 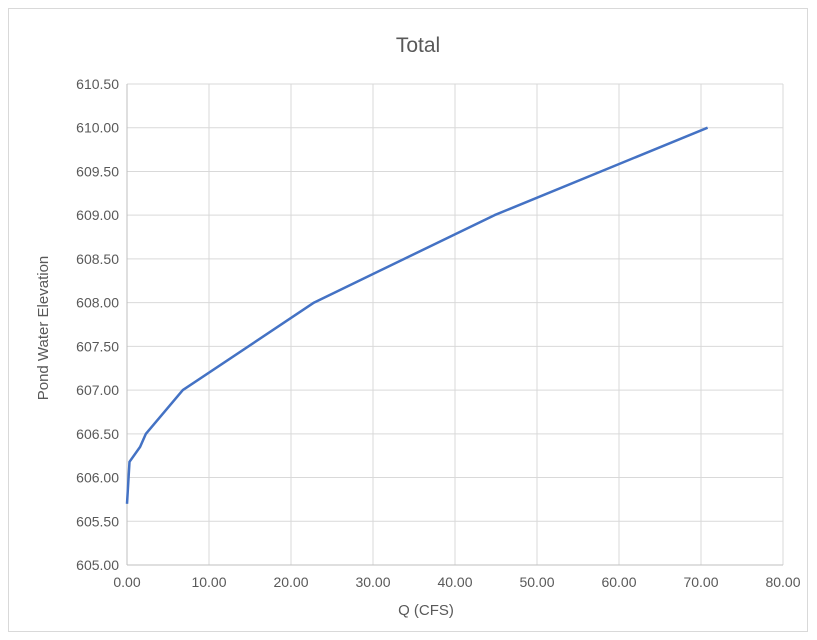 What do you see at coordinates (97, 303) in the screenshot?
I see `y-tick-label: 608.00` at bounding box center [97, 303].